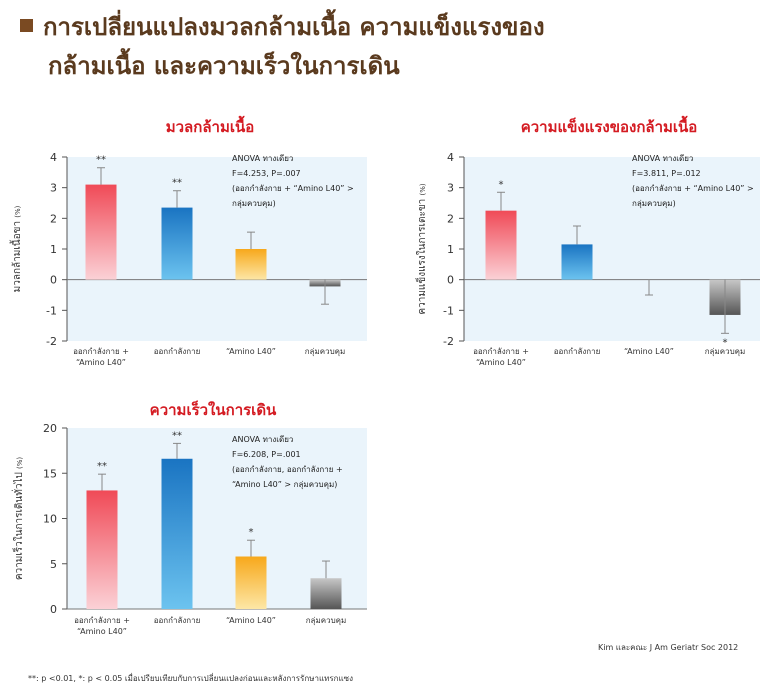 Image resolution: width=780 pixels, height=695 pixels. What do you see at coordinates (50, 519) in the screenshot?
I see `y-tick-label: 10` at bounding box center [50, 519].